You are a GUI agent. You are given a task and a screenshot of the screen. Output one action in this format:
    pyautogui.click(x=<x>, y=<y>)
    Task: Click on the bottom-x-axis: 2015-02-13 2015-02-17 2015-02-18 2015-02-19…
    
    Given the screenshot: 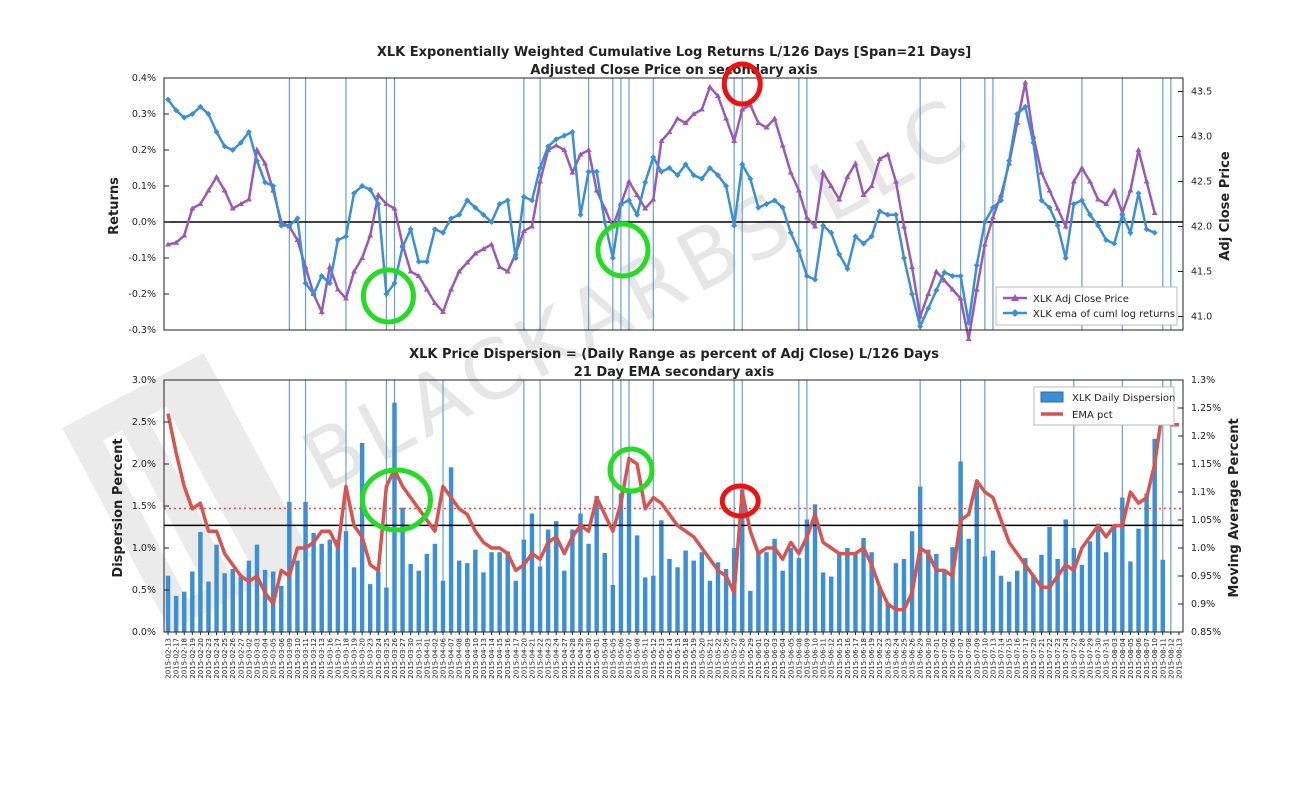 What is the action you would take?
    pyautogui.click(x=674, y=655)
    